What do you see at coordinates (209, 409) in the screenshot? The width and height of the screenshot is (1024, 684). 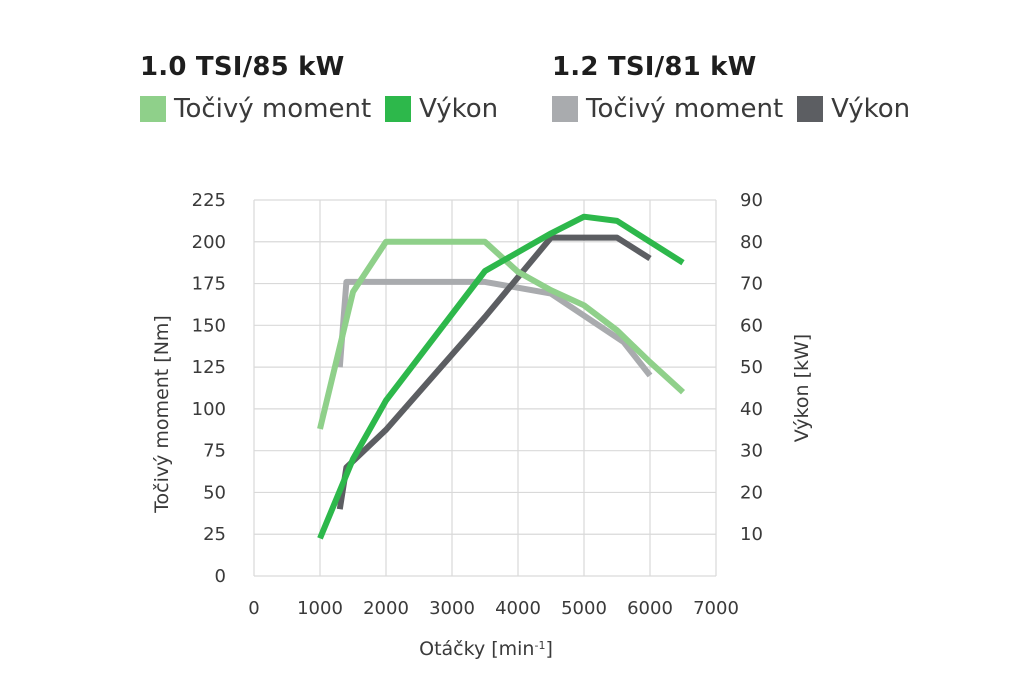 I see `y-left-tick-label: 100` at bounding box center [209, 409].